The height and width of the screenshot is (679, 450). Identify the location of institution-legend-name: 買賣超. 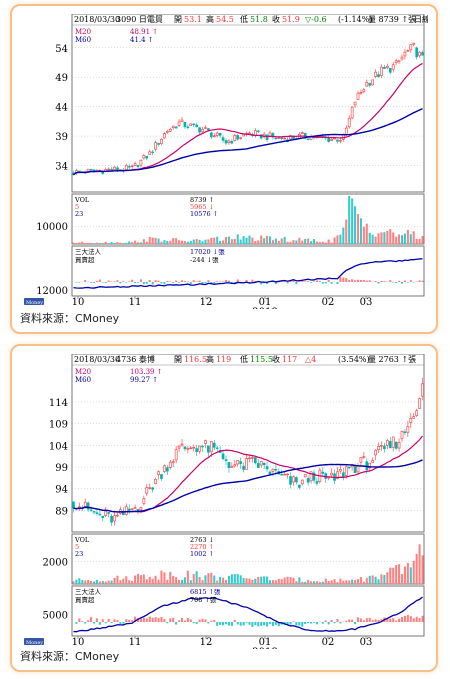
(85, 599).